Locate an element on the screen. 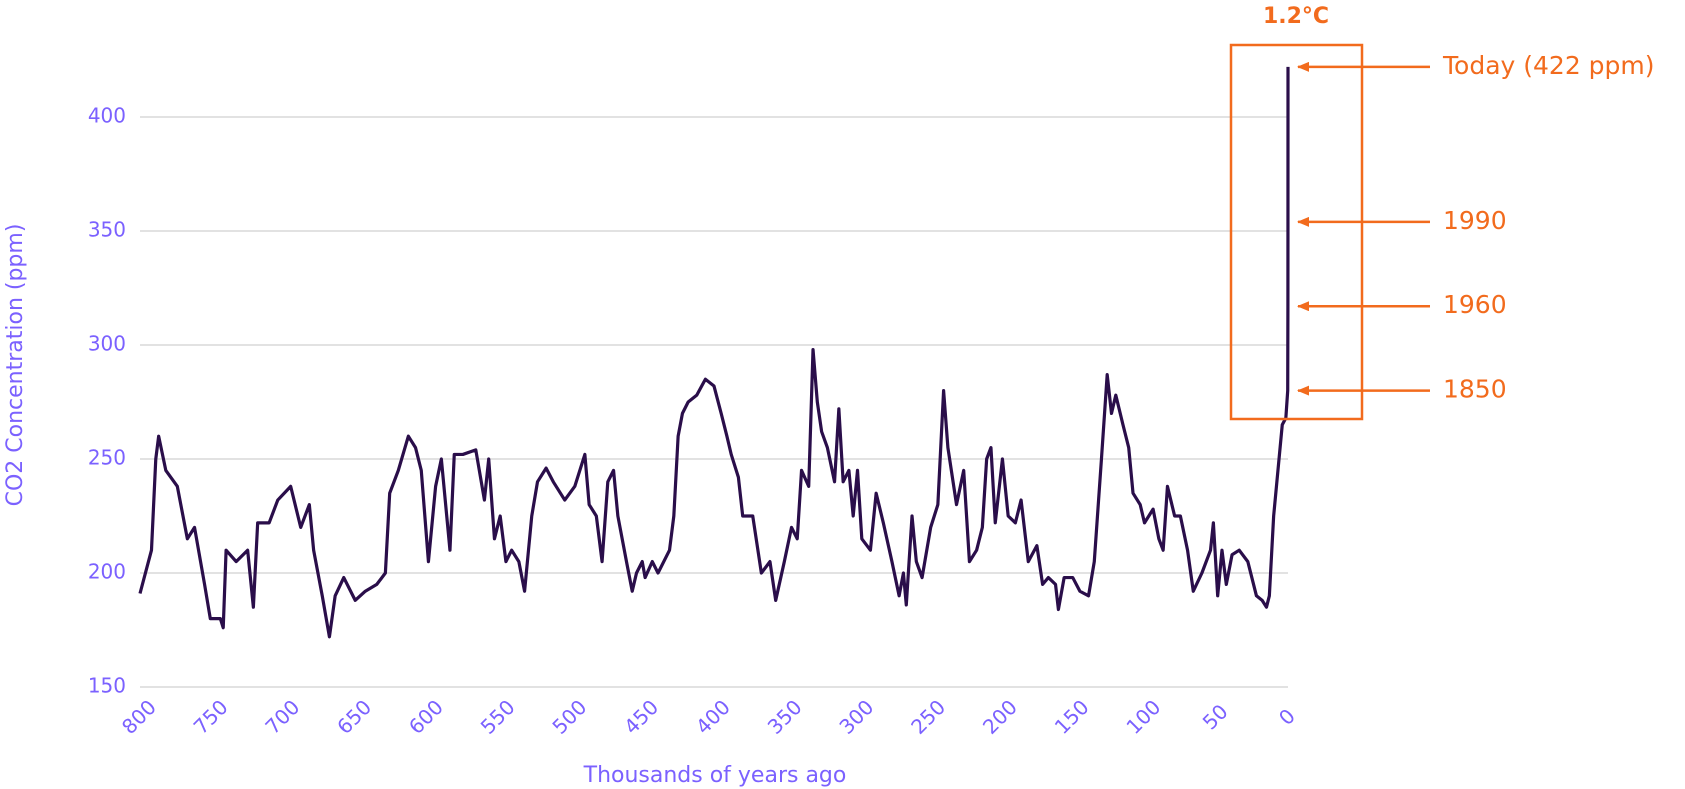 This screenshot has height=789, width=1685. x-tick-label: 150 is located at coordinates (1072, 717).